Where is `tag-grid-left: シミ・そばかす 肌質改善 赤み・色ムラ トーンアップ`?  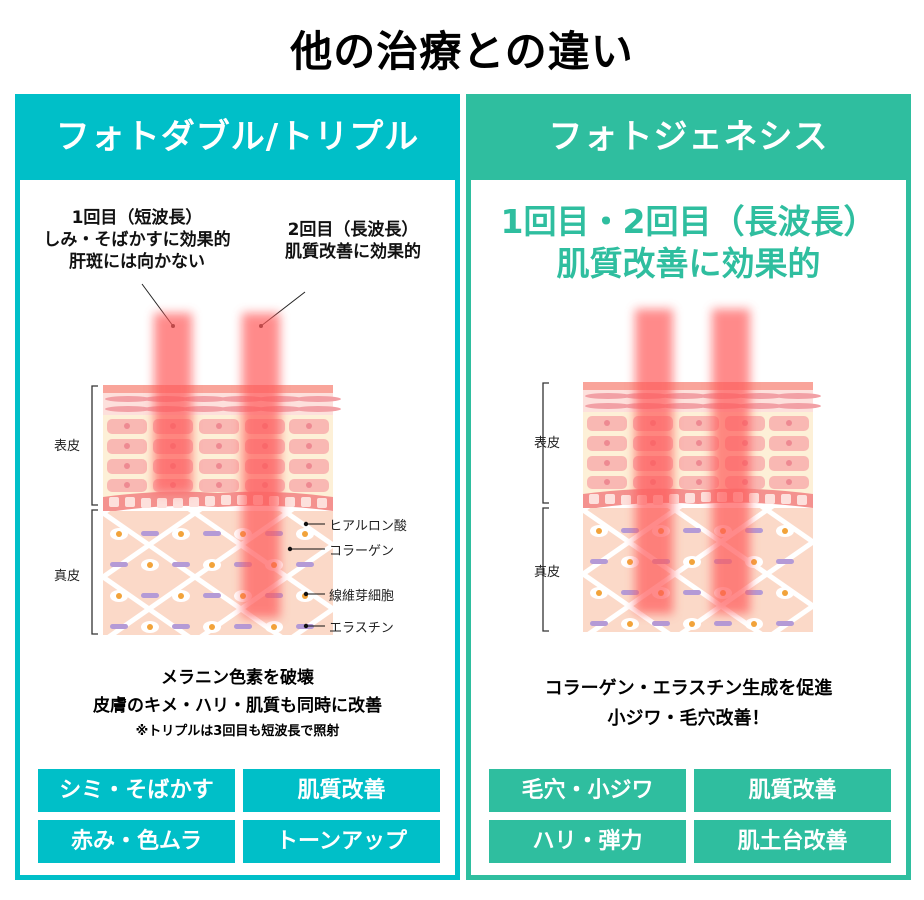 tag-grid-left: シミ・そばかす 肌質改善 赤み・色ムラ トーンアップ is located at coordinates (239, 816).